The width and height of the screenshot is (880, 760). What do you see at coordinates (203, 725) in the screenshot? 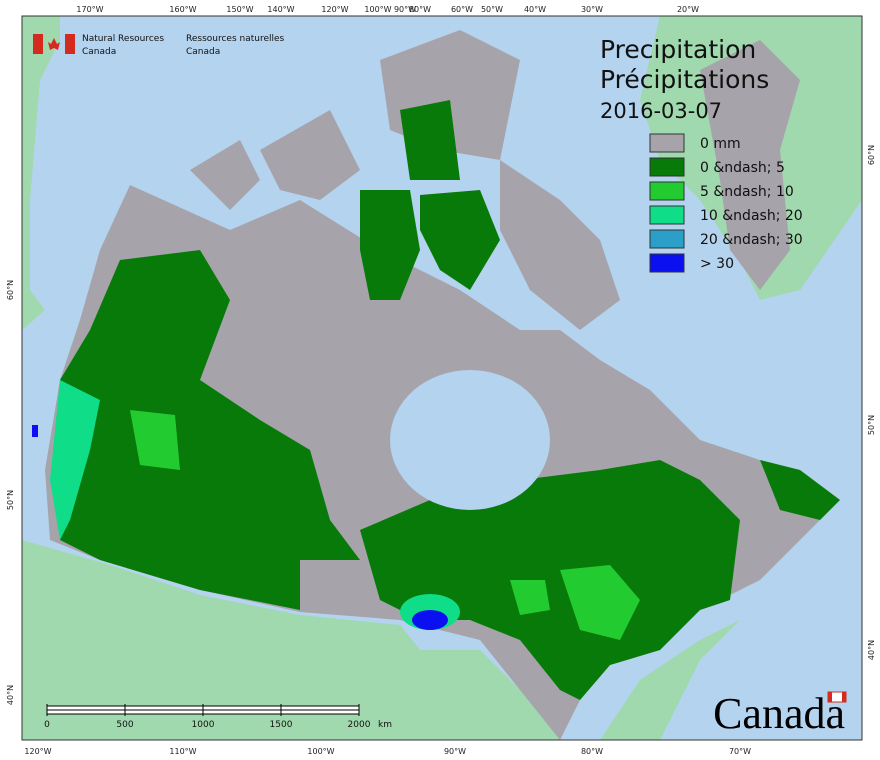
I see `scale-label: 1000` at bounding box center [203, 725].